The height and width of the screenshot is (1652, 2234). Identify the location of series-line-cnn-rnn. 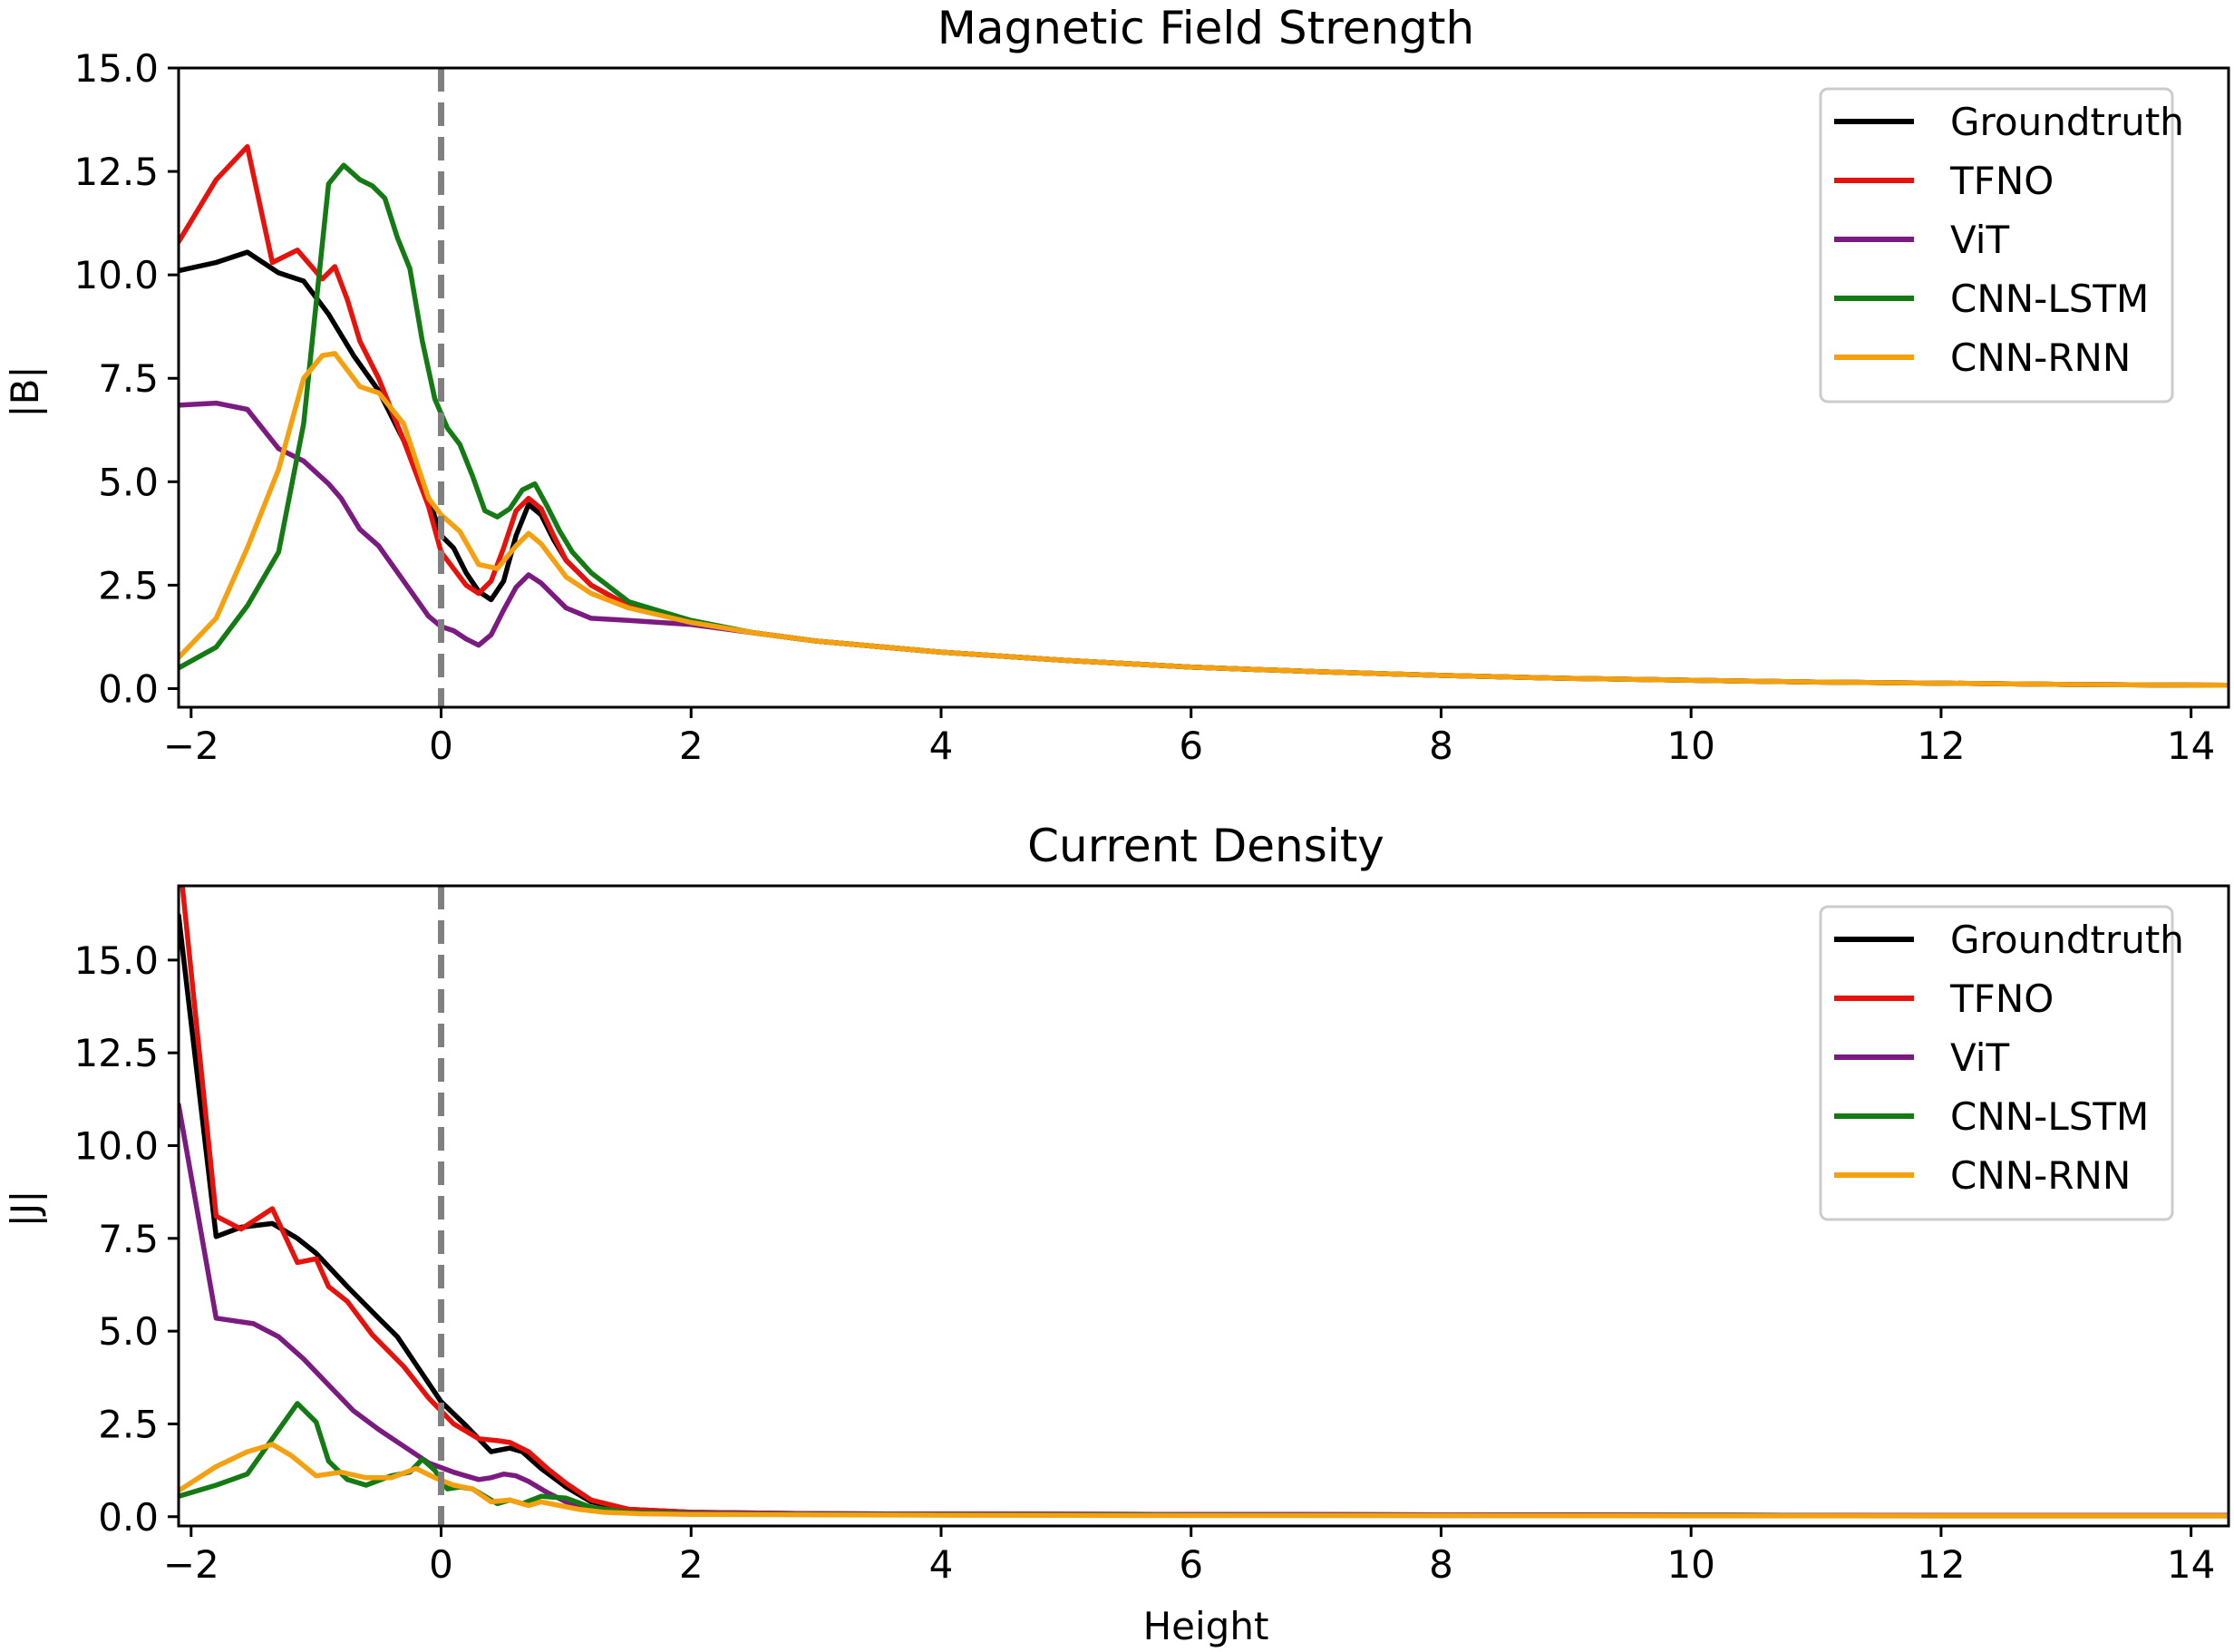
(1204, 1480).